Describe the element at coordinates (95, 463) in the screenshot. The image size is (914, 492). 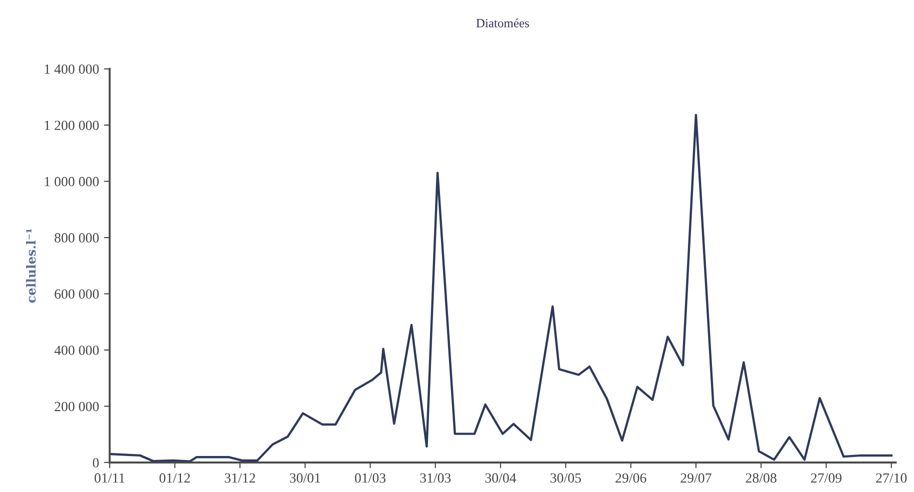
I see `y-tick-label: 0` at that location.